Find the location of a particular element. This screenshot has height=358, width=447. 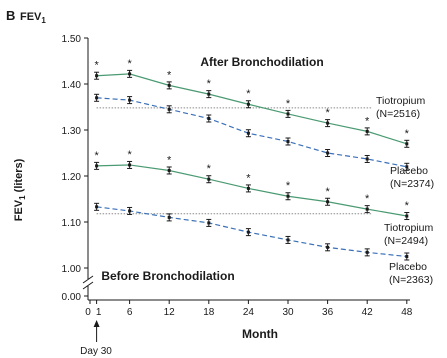

after-bronchodilation-label: After Bronchodilation is located at coordinates (261, 62).